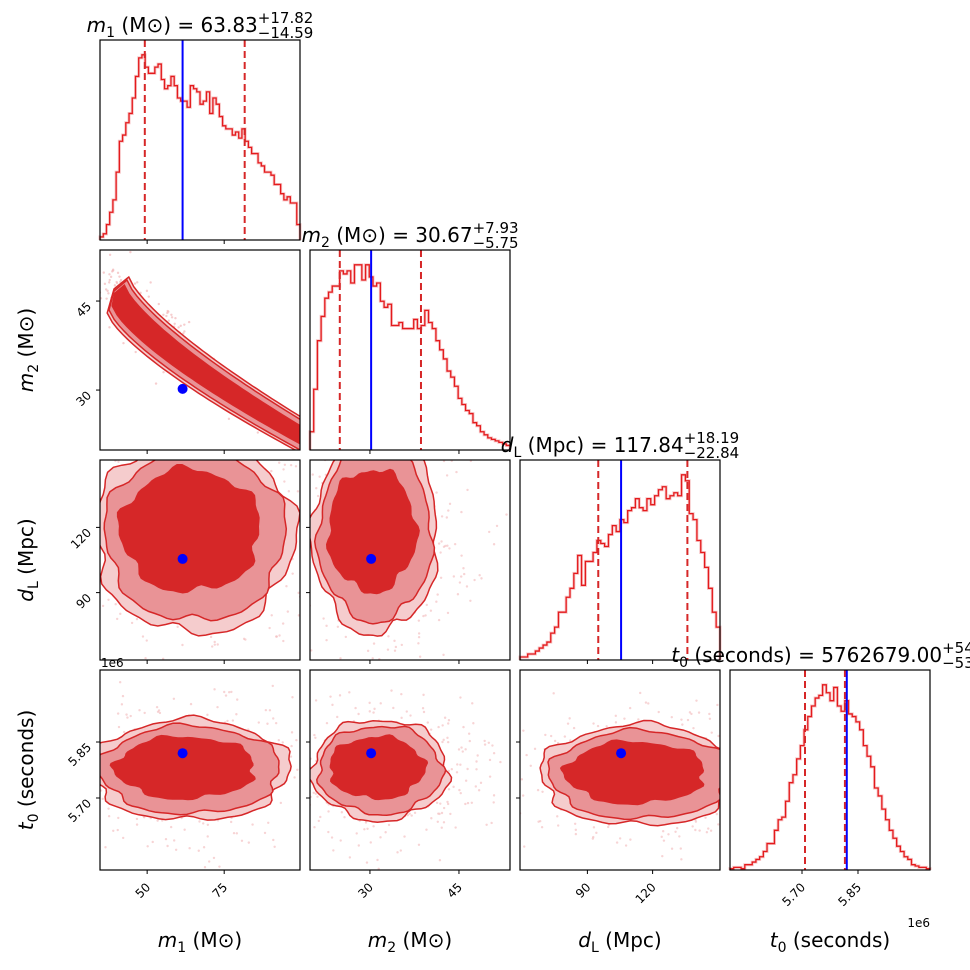 Image resolution: width=970 pixels, height=970 pixels. I want to click on title-subscript: 0, so click(683, 663).